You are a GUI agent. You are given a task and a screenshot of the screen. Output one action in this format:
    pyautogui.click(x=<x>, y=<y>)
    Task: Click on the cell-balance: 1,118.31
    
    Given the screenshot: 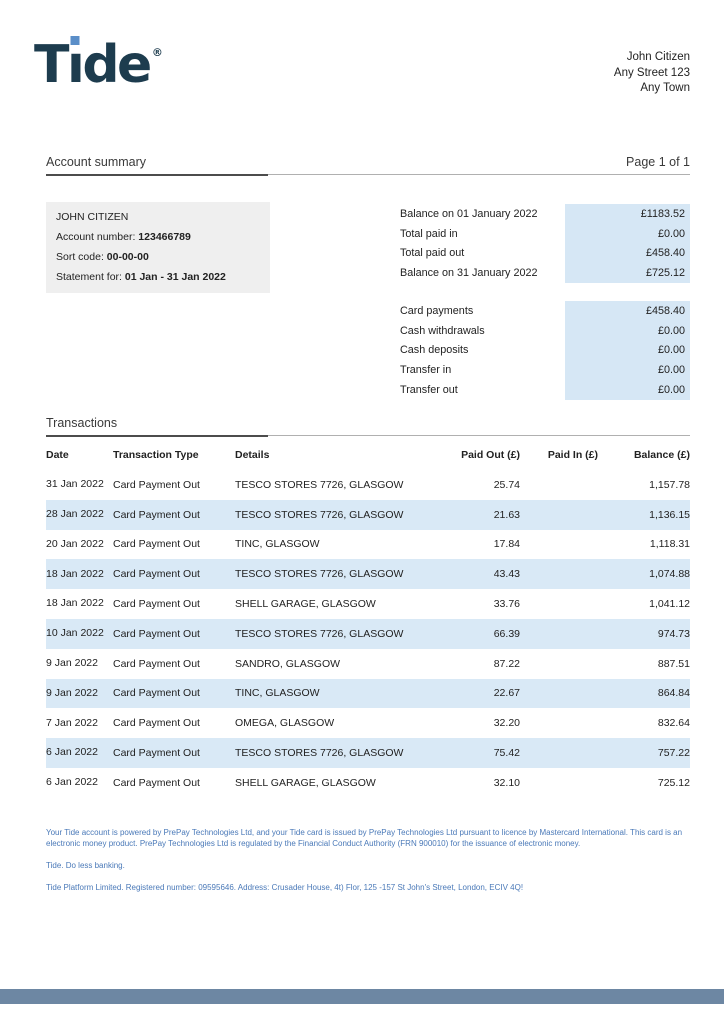 What is the action you would take?
    pyautogui.click(x=669, y=544)
    